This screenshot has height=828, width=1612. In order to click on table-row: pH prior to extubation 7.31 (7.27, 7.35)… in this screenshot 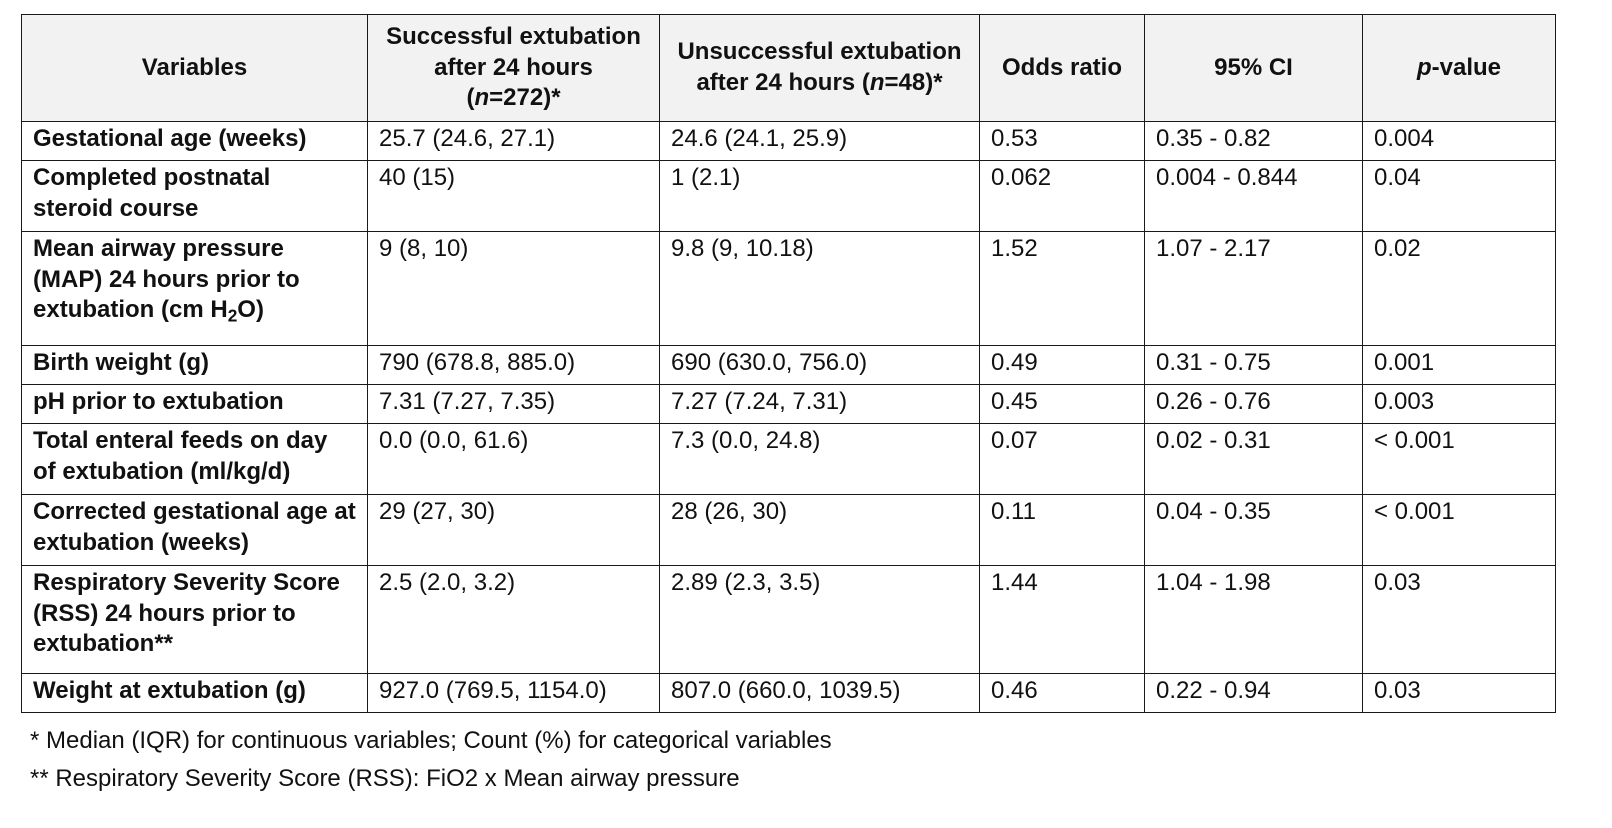, I will do `click(788, 404)`.